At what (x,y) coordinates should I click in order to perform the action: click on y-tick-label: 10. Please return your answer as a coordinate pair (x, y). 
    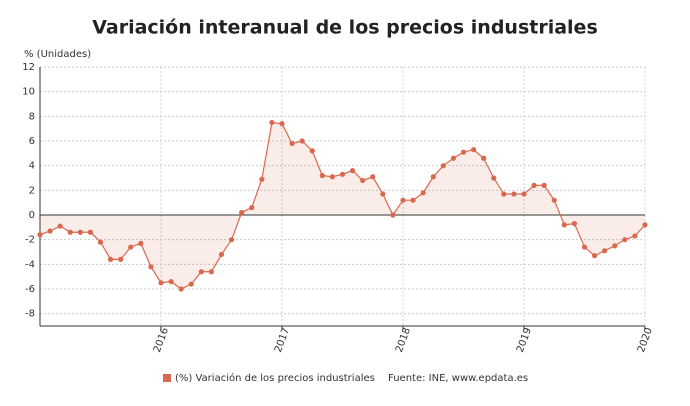
    Looking at the image, I should click on (28, 92).